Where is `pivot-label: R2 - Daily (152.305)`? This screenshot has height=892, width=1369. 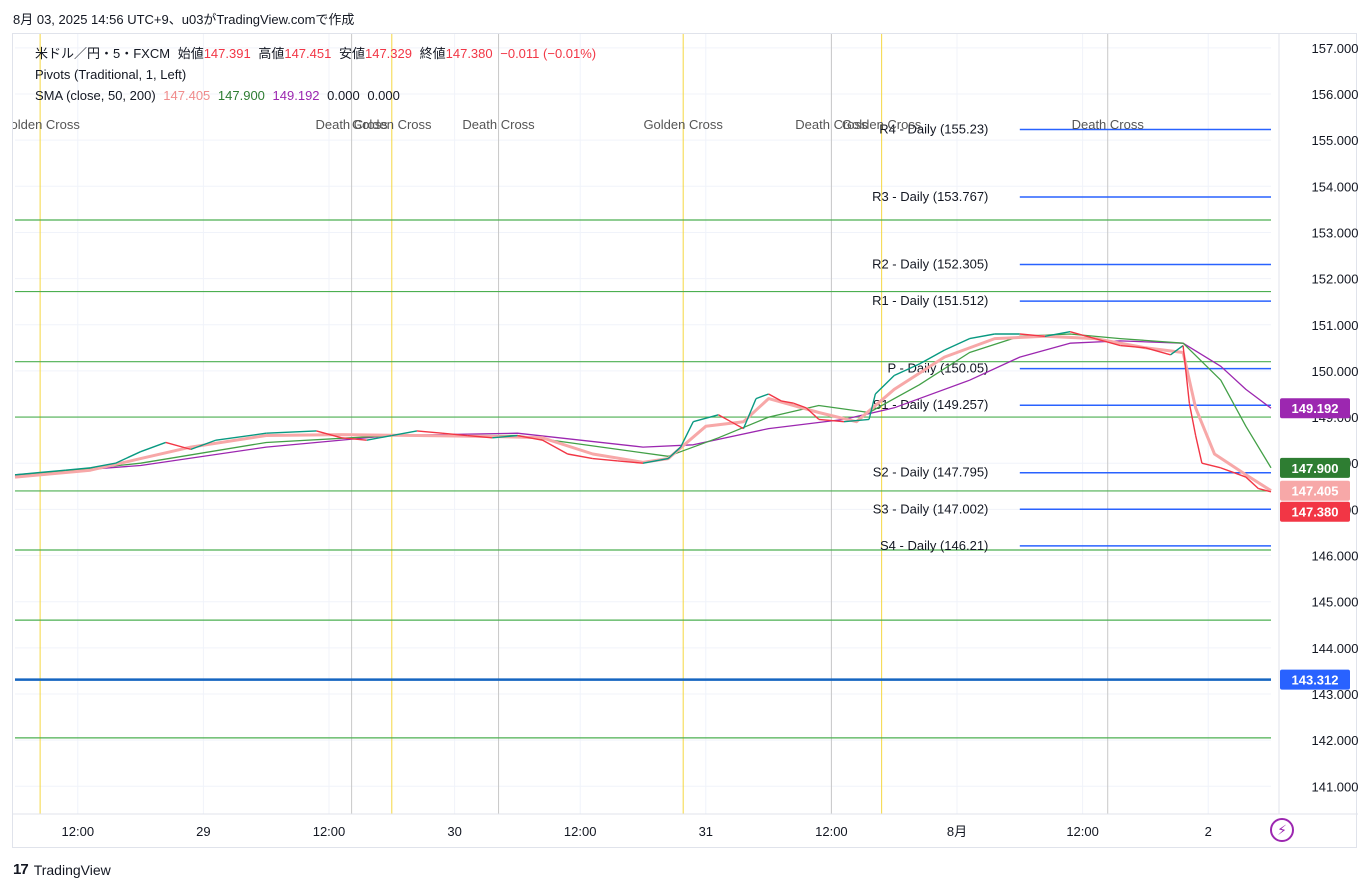
pivot-label: R2 - Daily (152.305) is located at coordinates (930, 264).